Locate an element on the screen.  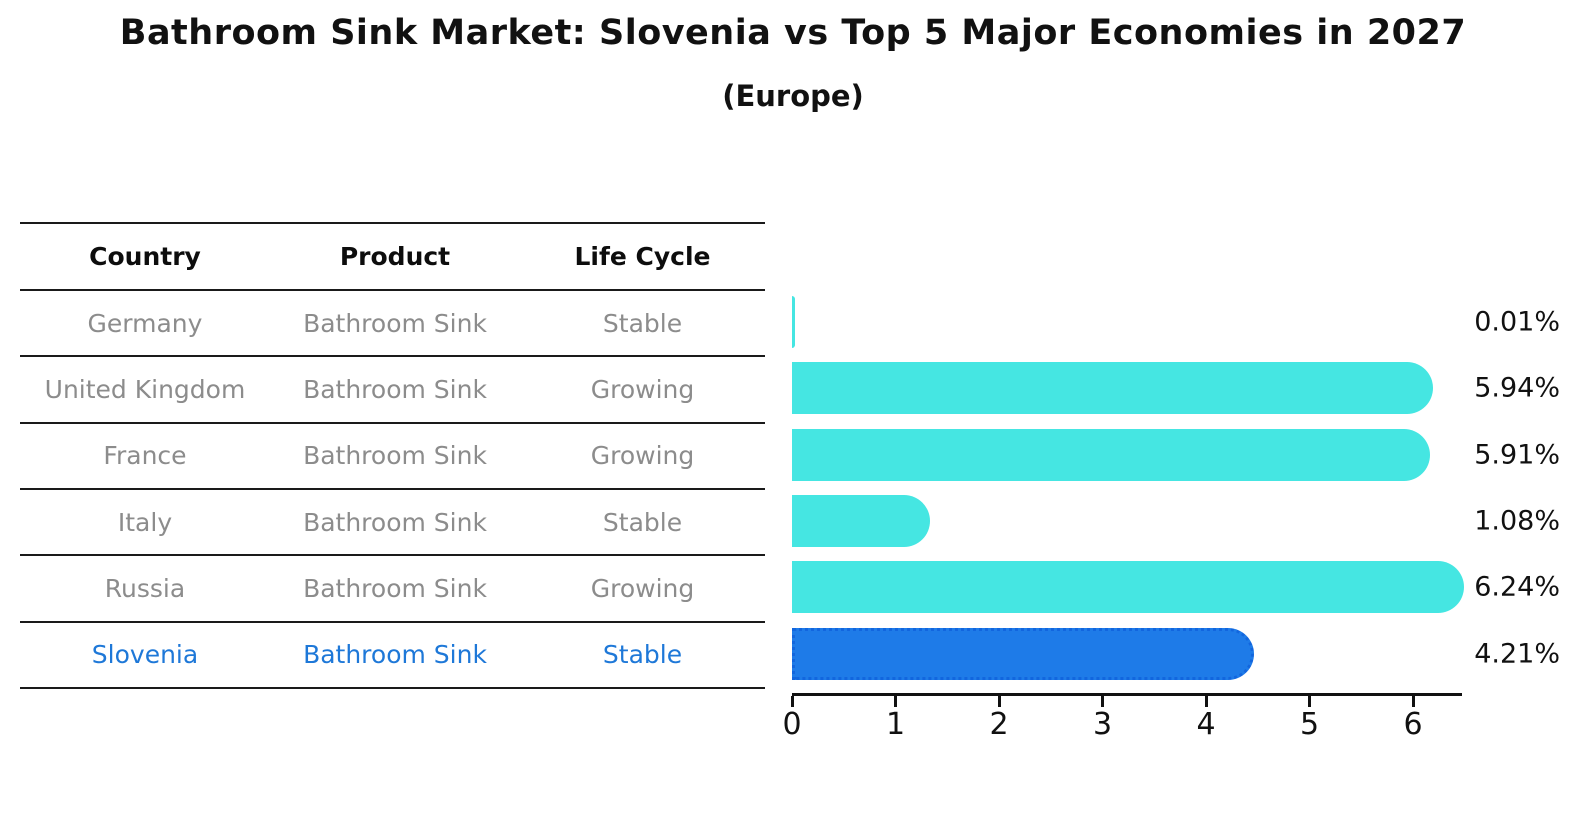
x-tick-label-6: 6 is located at coordinates (1413, 724).